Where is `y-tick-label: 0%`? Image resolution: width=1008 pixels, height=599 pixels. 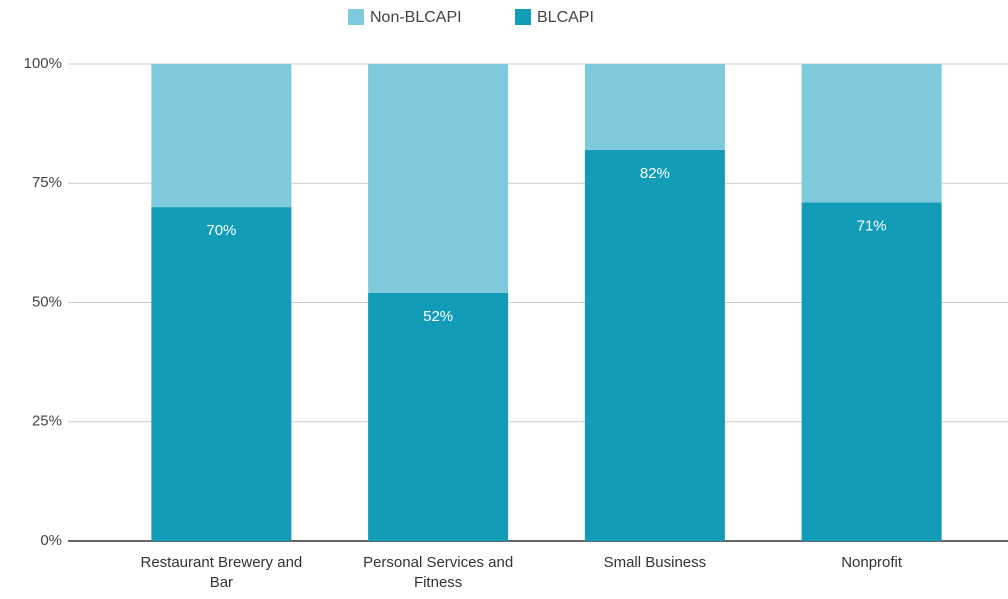
y-tick-label: 0% is located at coordinates (51, 540).